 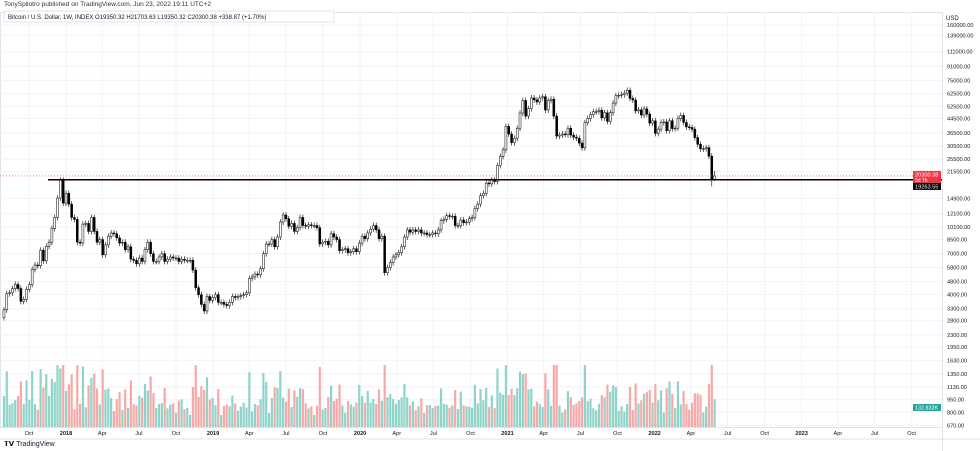 I want to click on time-tick: Oct, so click(x=470, y=434).